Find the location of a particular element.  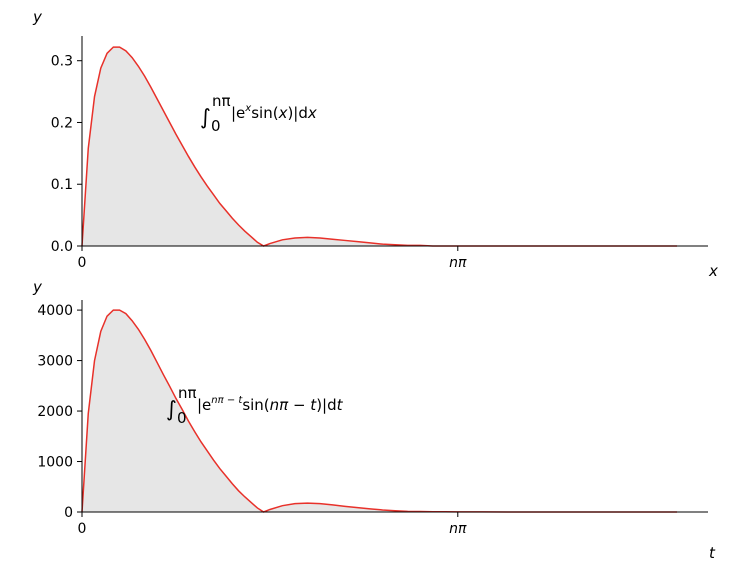

bottom-integrand: |enπ − tsin(nπ − t)|dt is located at coordinates (270, 404).